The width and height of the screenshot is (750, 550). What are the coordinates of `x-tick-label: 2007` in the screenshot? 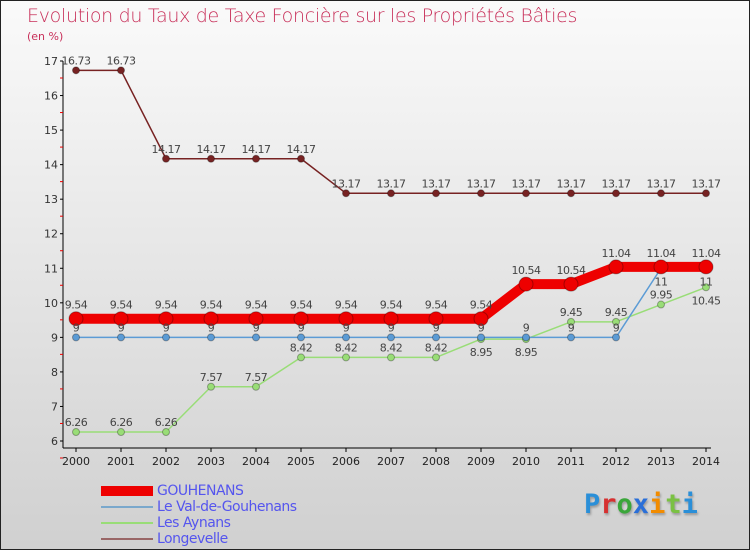 It's located at (391, 461).